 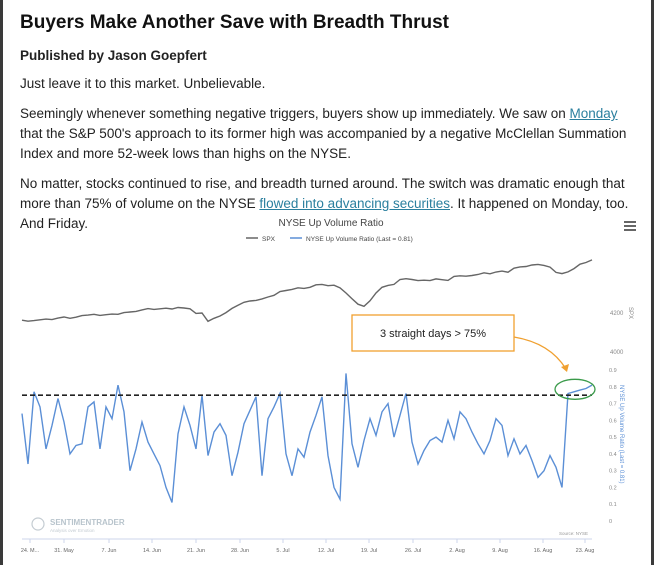 What do you see at coordinates (613, 472) in the screenshot?
I see `ratio-tick-label: 0.3` at bounding box center [613, 472].